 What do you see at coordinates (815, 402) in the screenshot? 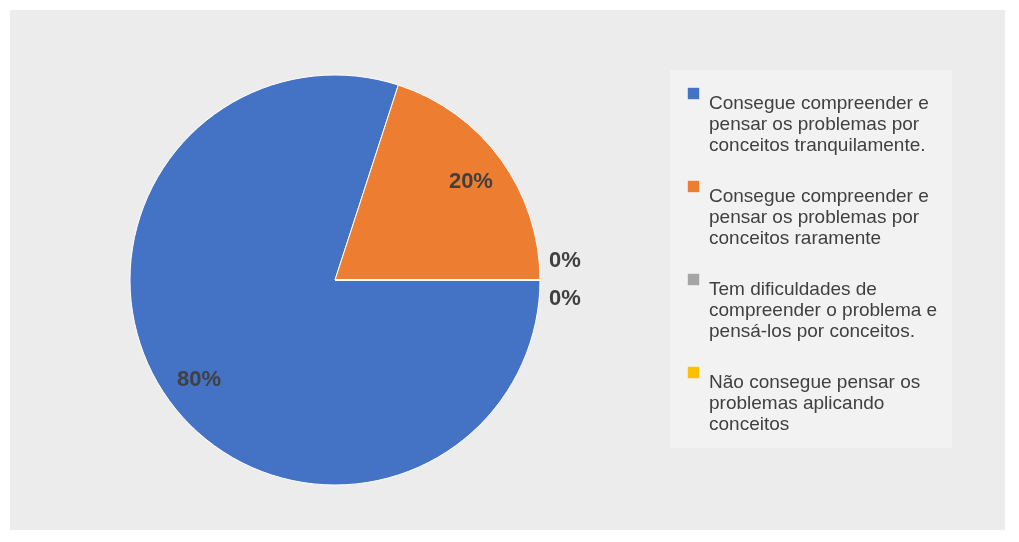
I see `legend-label: Não consegue pensar os problemas aplicando conceitos` at bounding box center [815, 402].